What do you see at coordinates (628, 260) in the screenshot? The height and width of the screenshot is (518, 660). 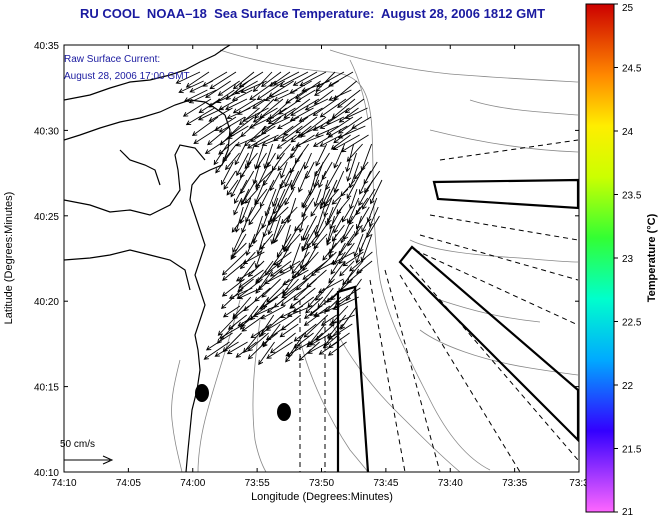 I see `colorbar-ticks: 25 24.5 24 23.5 23 22.5 22 21.5 21` at bounding box center [628, 260].